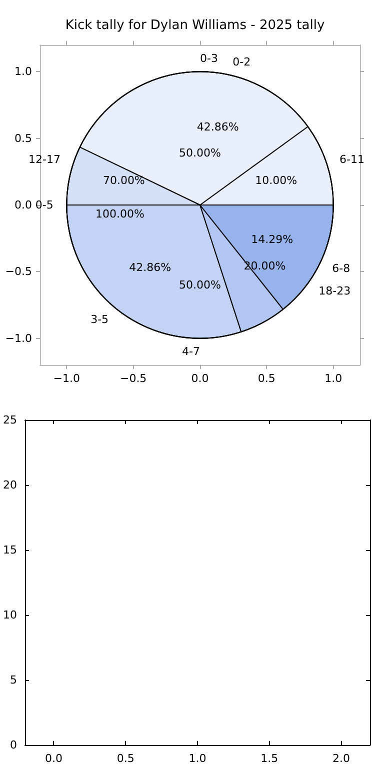 The width and height of the screenshot is (390, 780). What do you see at coordinates (18, 271) in the screenshot?
I see `y-tick-label: −0.5` at bounding box center [18, 271].